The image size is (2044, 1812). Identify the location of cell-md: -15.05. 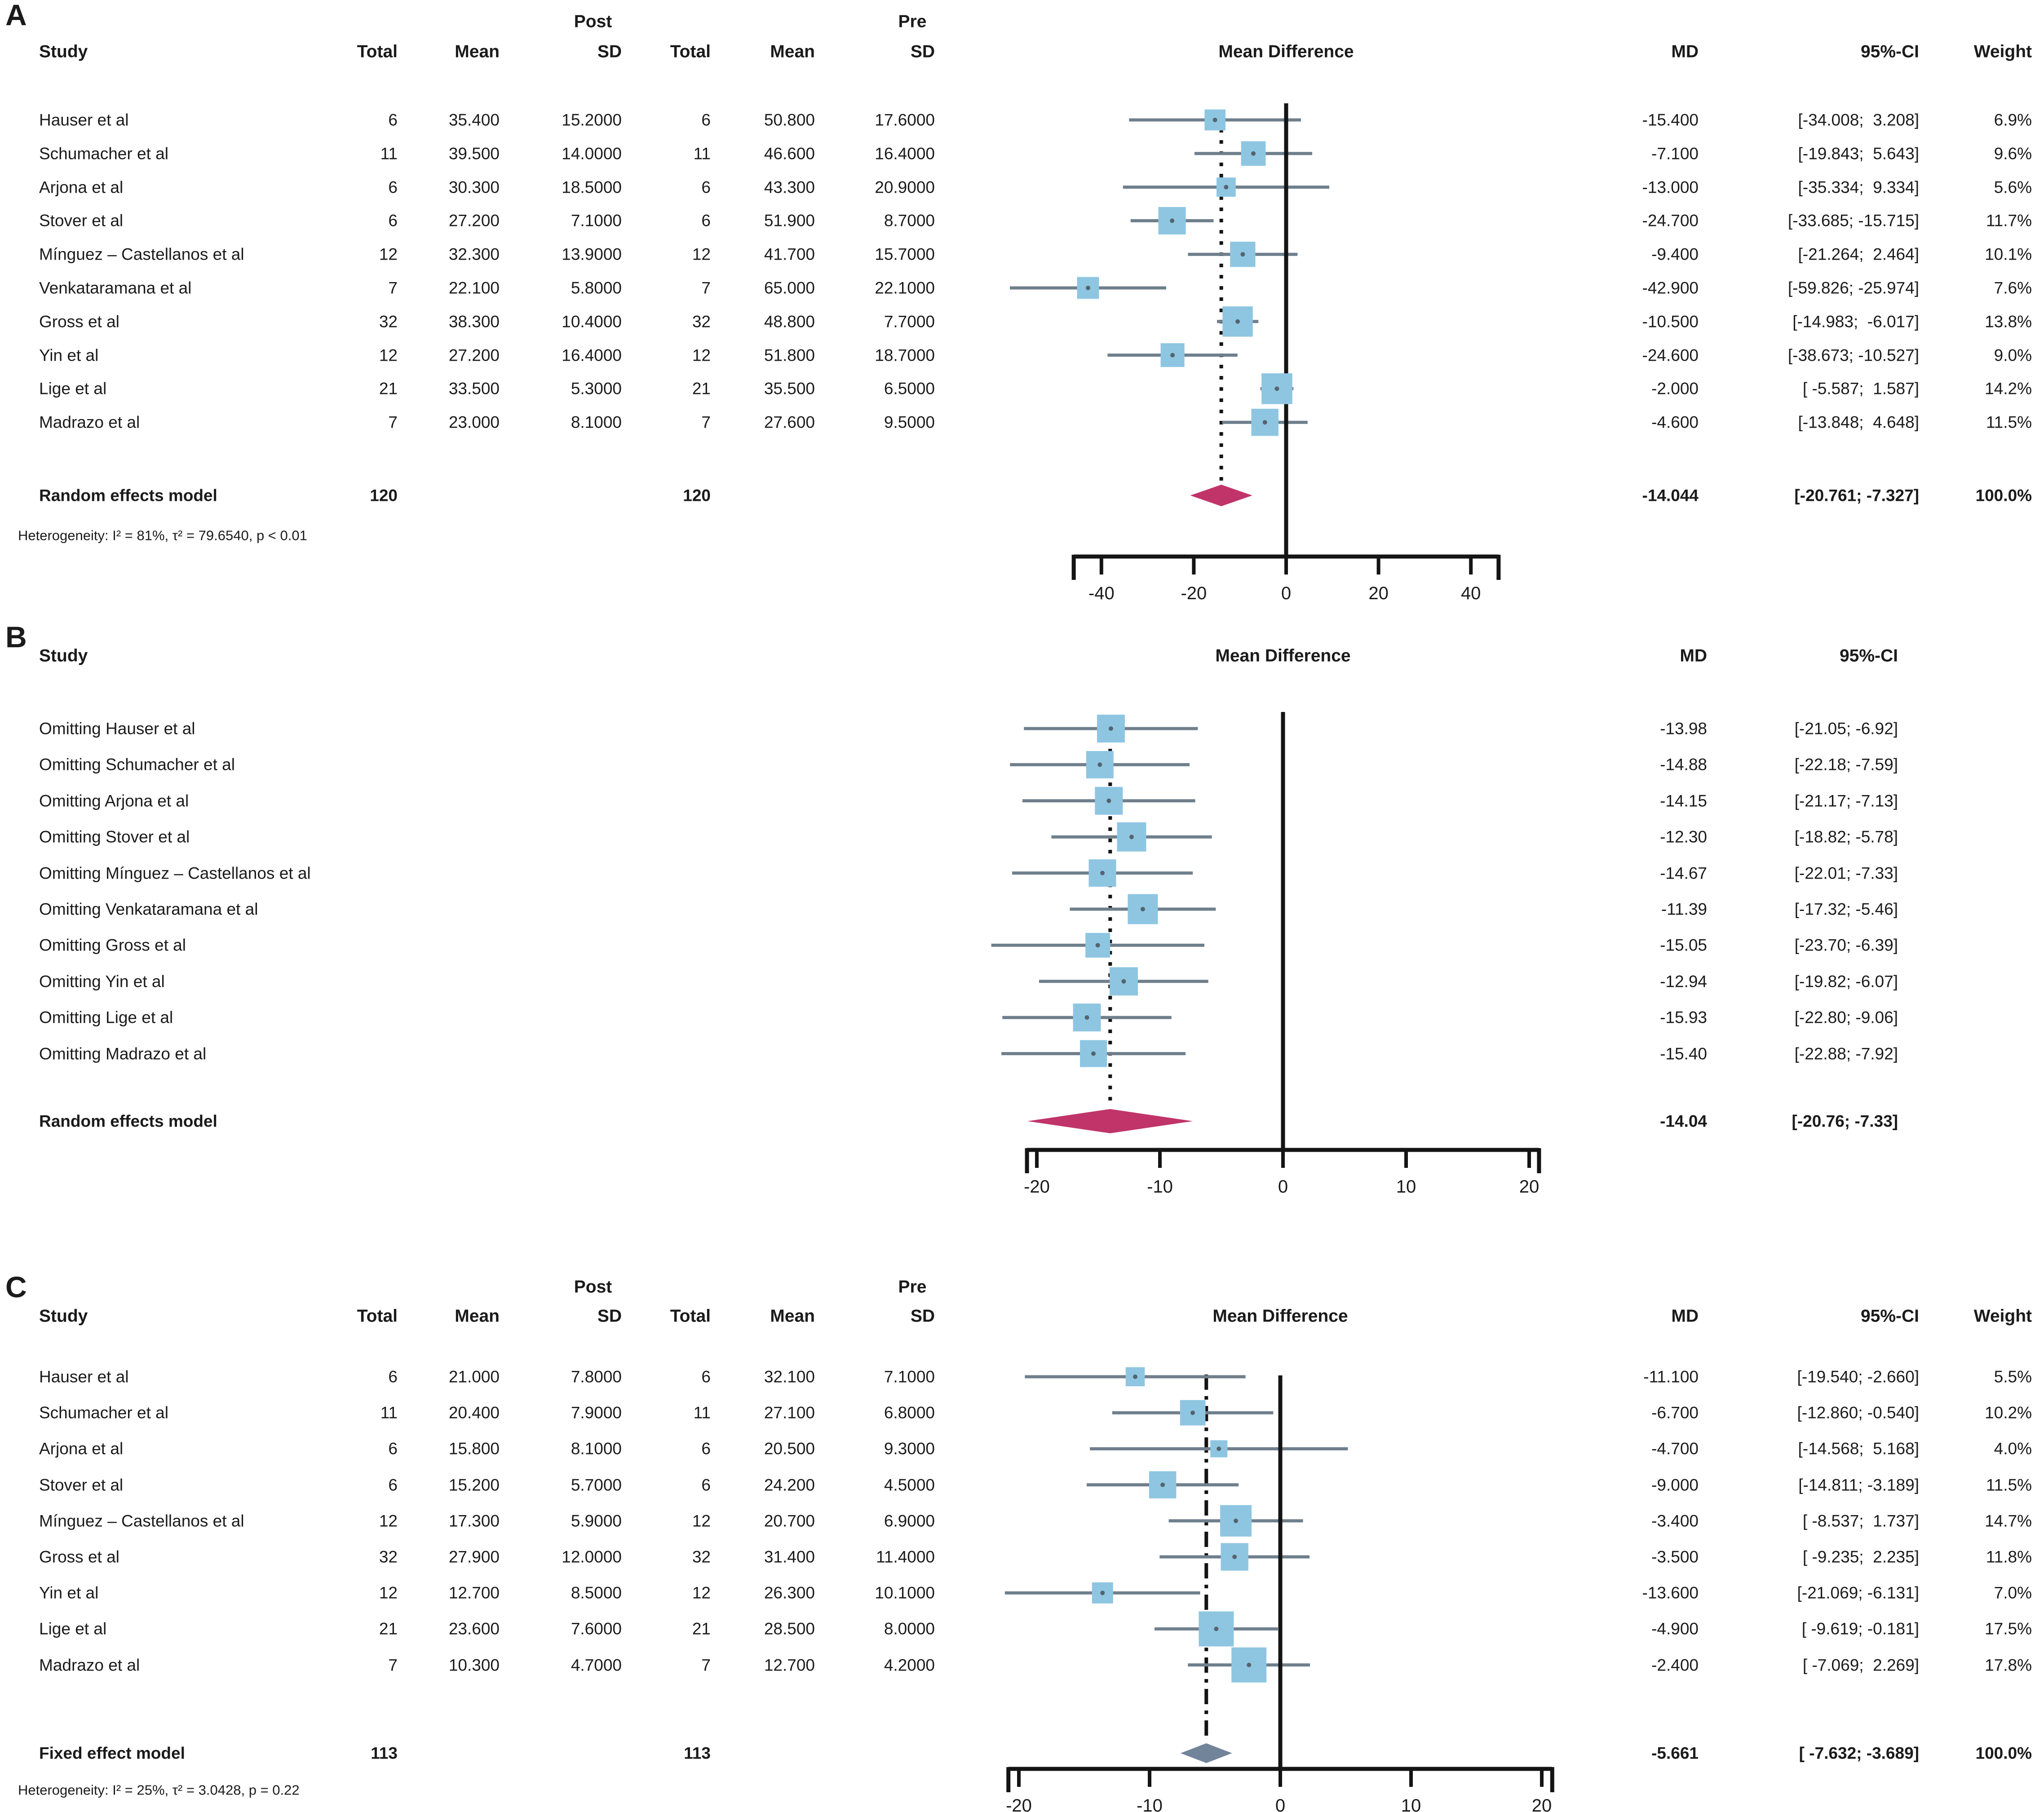
(1683, 945).